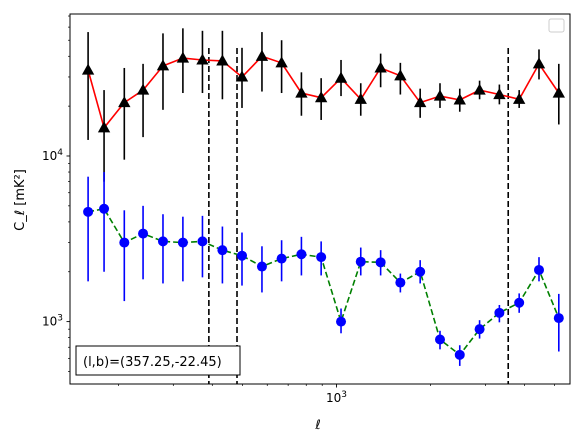 This screenshot has height=441, width=580. What do you see at coordinates (152, 362) in the screenshot?
I see `annotation-text: (l,b)=(357.25,-22.45)` at bounding box center [152, 362].